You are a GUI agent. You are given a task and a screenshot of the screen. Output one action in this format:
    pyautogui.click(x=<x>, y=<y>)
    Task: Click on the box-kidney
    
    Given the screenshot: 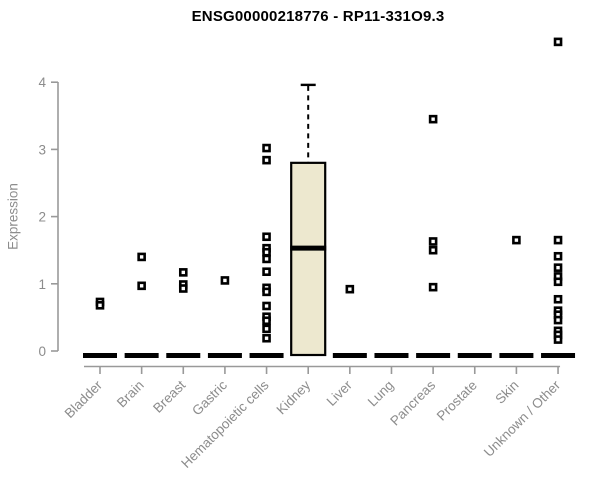 What is the action you would take?
    pyautogui.click(x=308, y=259)
    